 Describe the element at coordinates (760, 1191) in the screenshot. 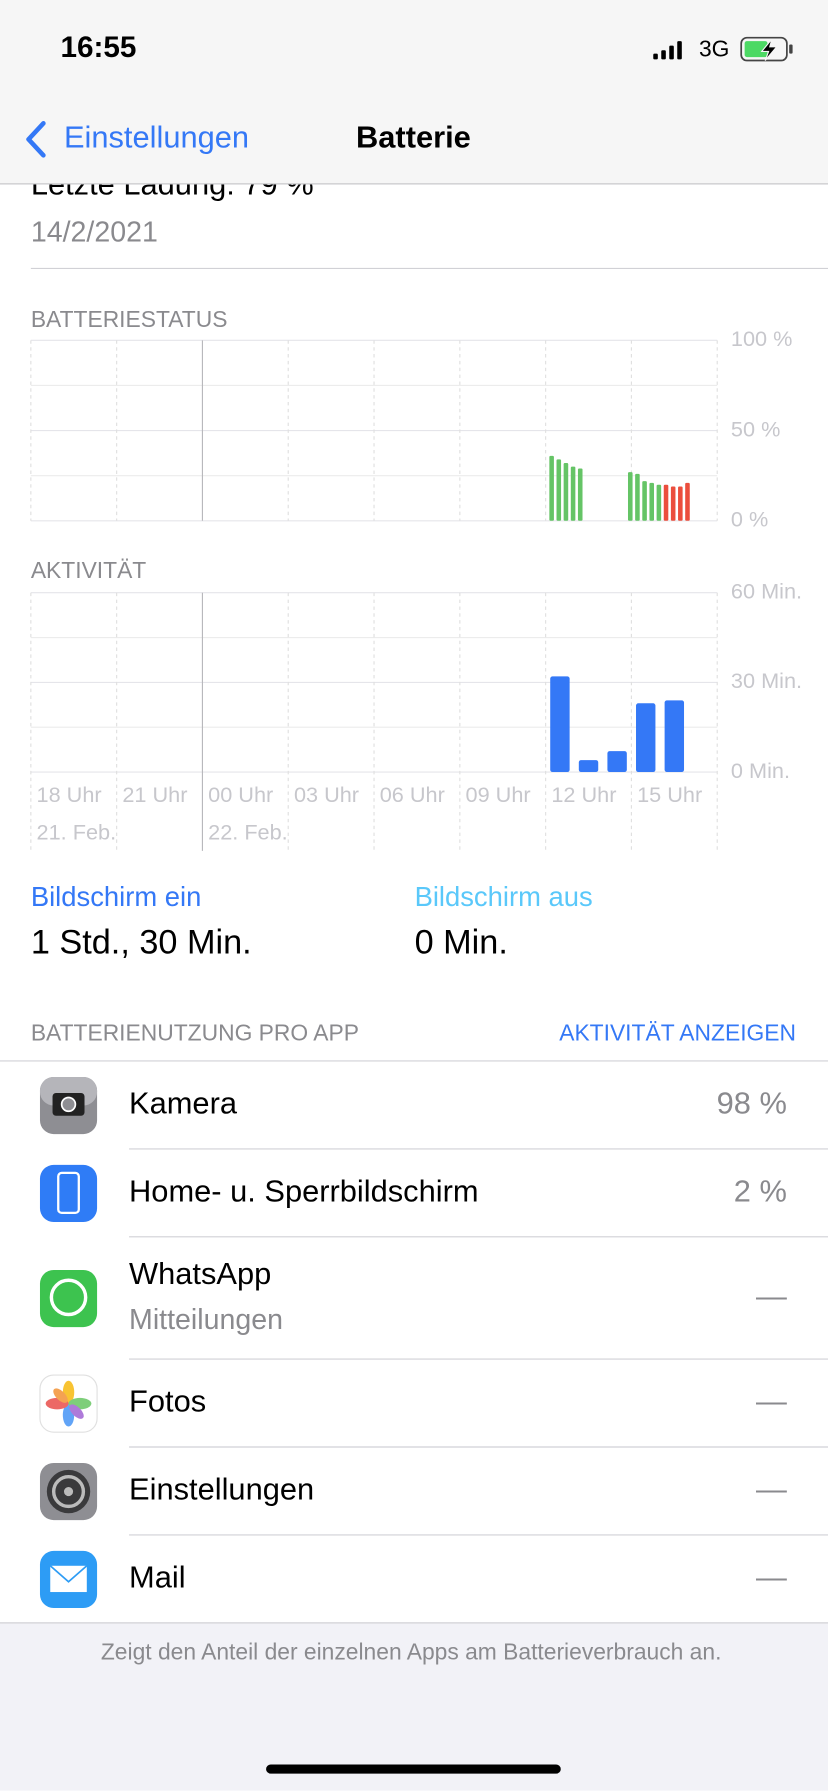

I see `app-share: 2 %` at that location.